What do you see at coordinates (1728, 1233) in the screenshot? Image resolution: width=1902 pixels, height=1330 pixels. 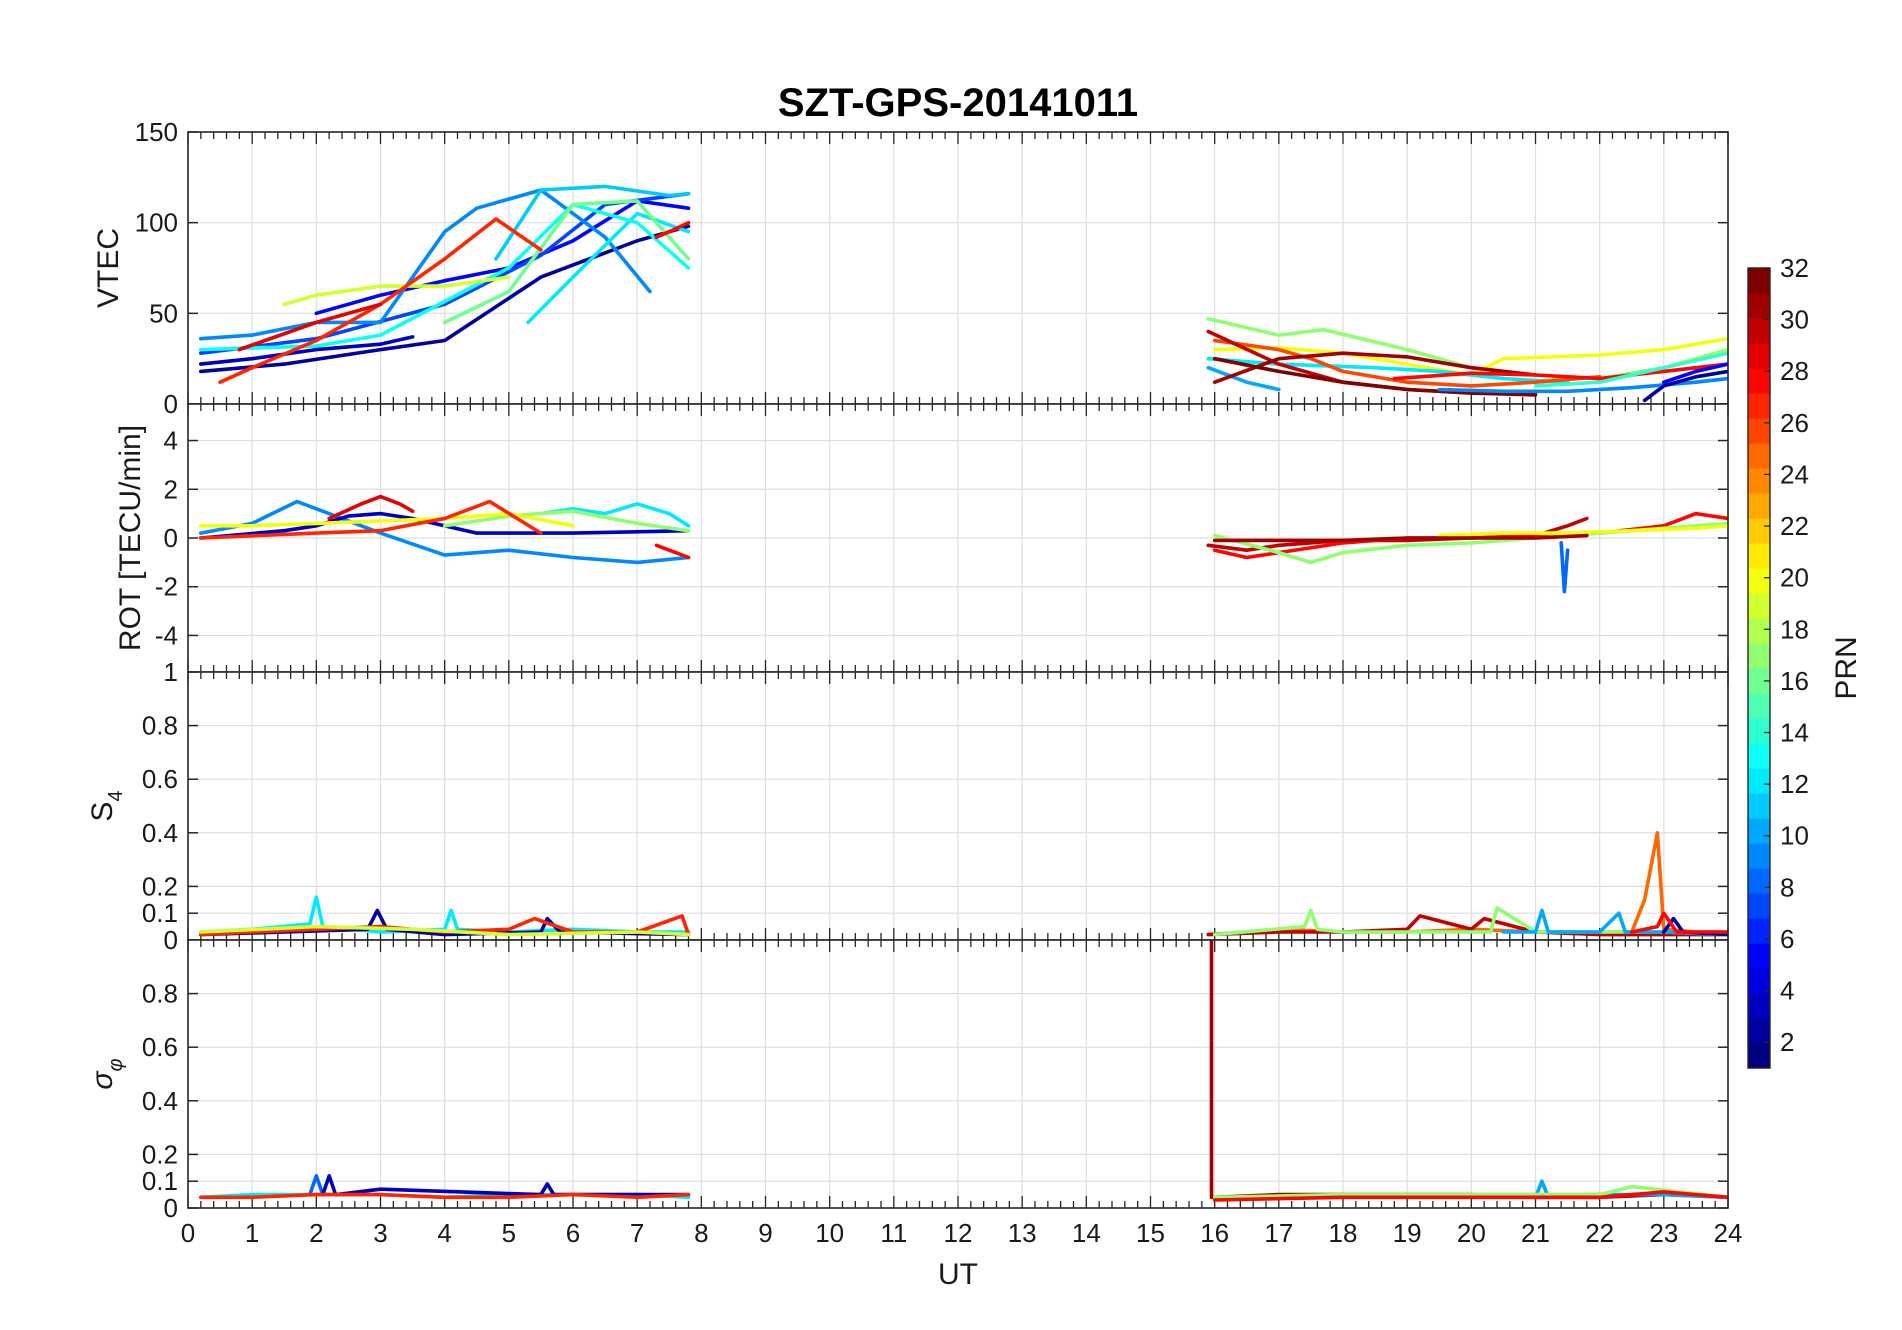 I see `x-tick-label: 24` at bounding box center [1728, 1233].